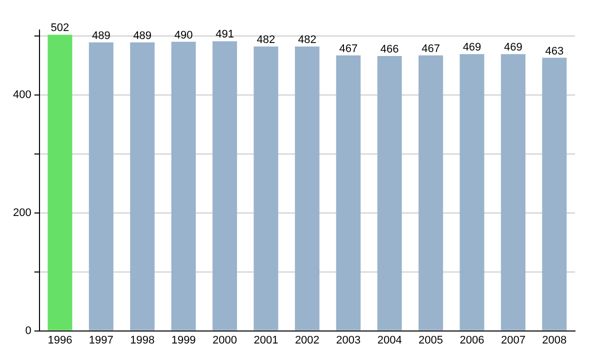  Describe the element at coordinates (266, 340) in the screenshot. I see `x-tick-label: 2001` at that location.